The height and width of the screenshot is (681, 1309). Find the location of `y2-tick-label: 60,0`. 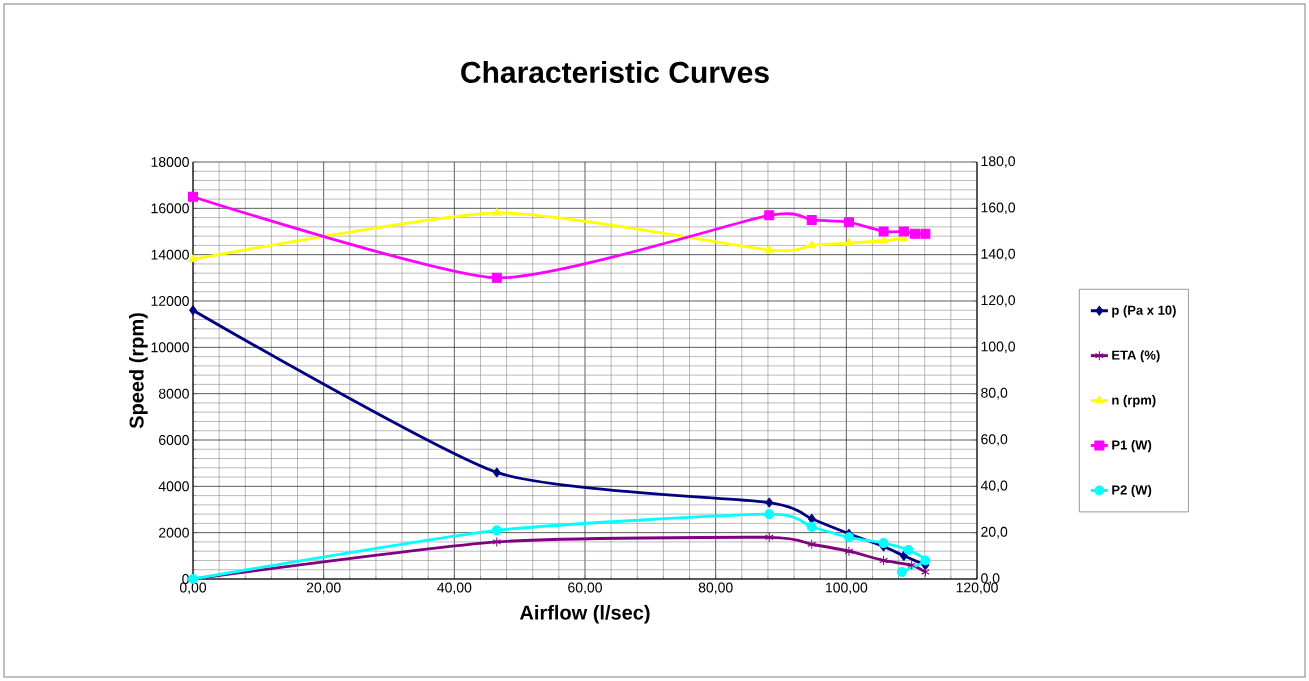

y2-tick-label: 60,0 is located at coordinates (994, 440).